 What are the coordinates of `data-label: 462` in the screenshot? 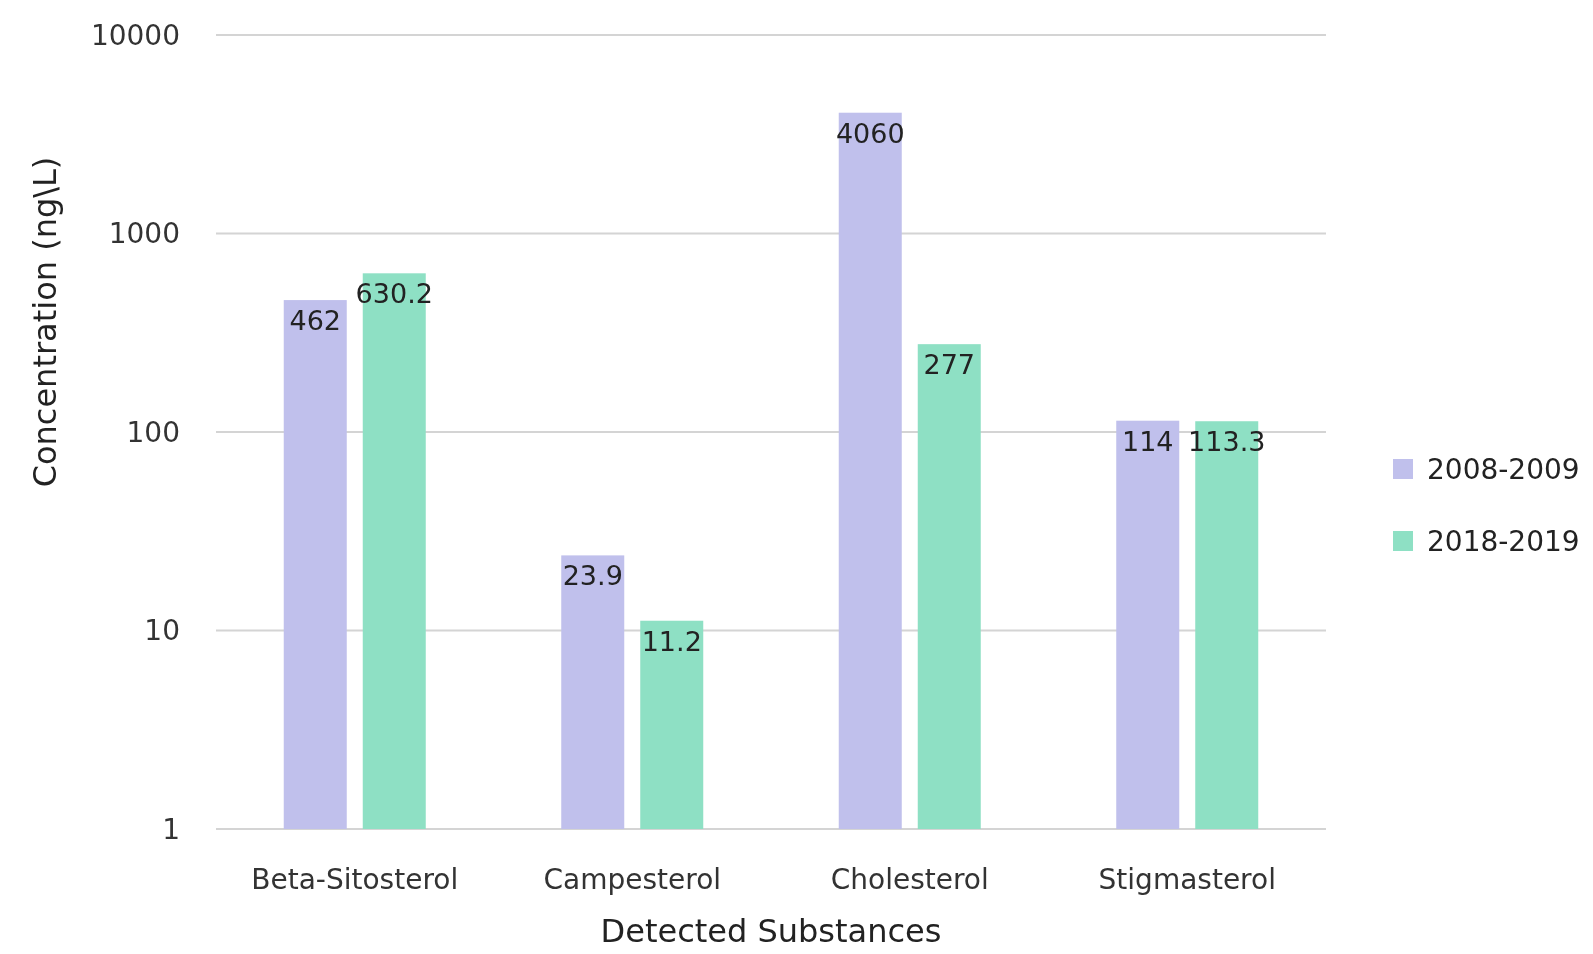 It's located at (315, 321).